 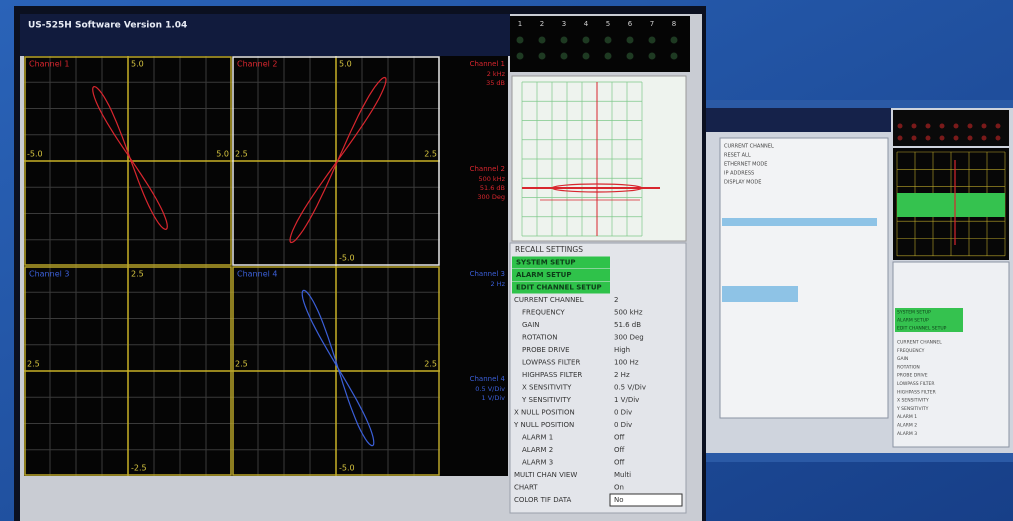 I want to click on info-header: Channel 4, so click(x=488, y=379).